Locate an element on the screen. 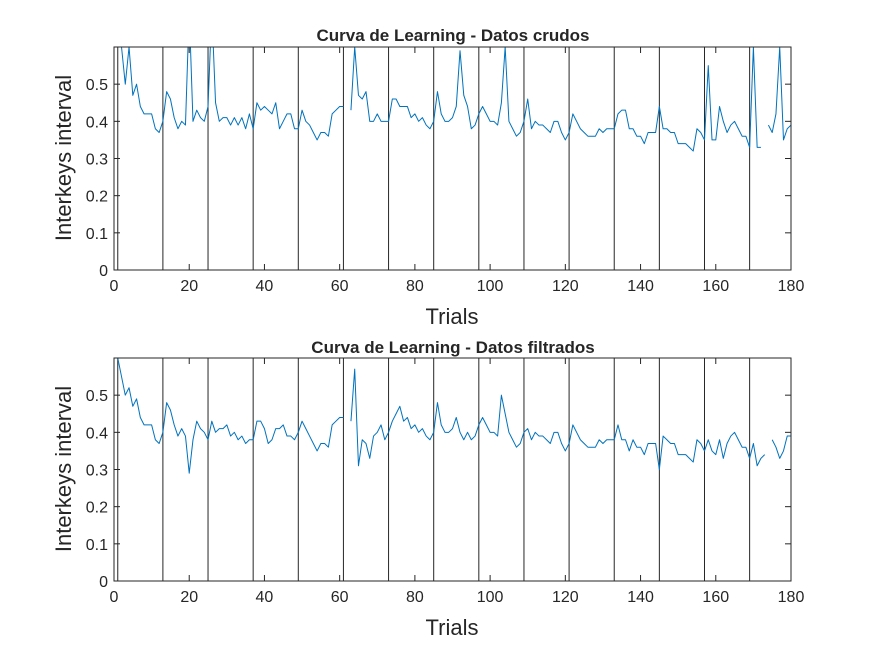  chart-title: Curva de Learning - Datos crudos is located at coordinates (453, 35).